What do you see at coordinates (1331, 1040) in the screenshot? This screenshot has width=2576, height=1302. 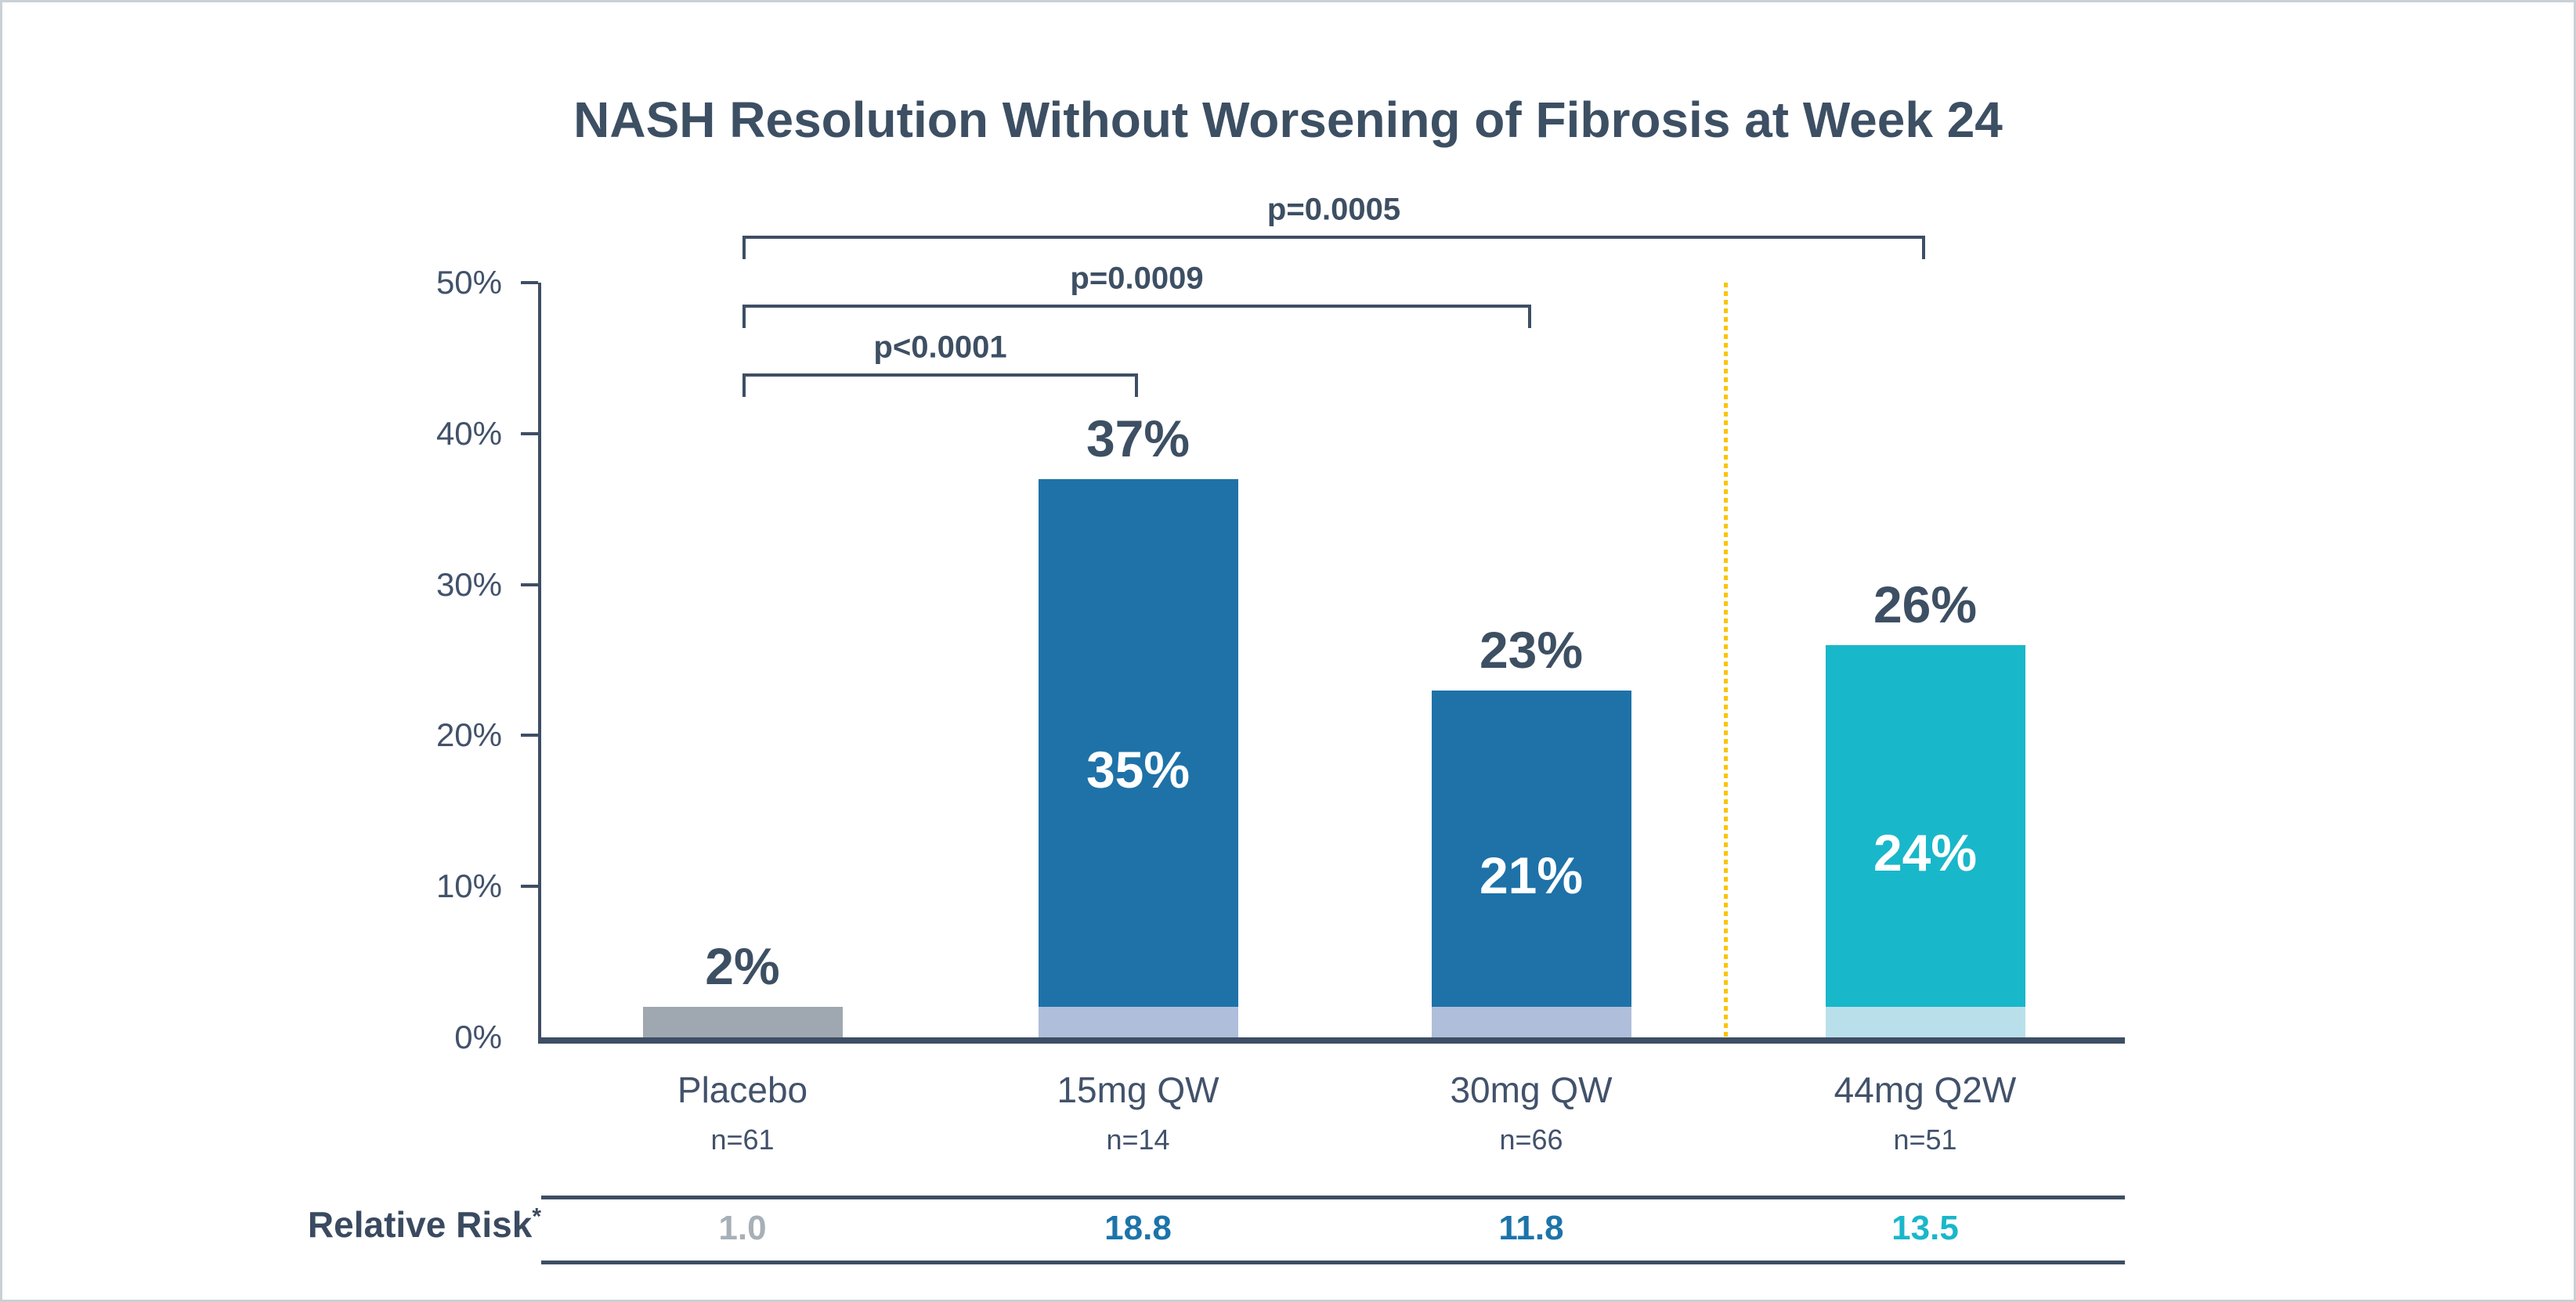 I see `x-axis-line` at bounding box center [1331, 1040].